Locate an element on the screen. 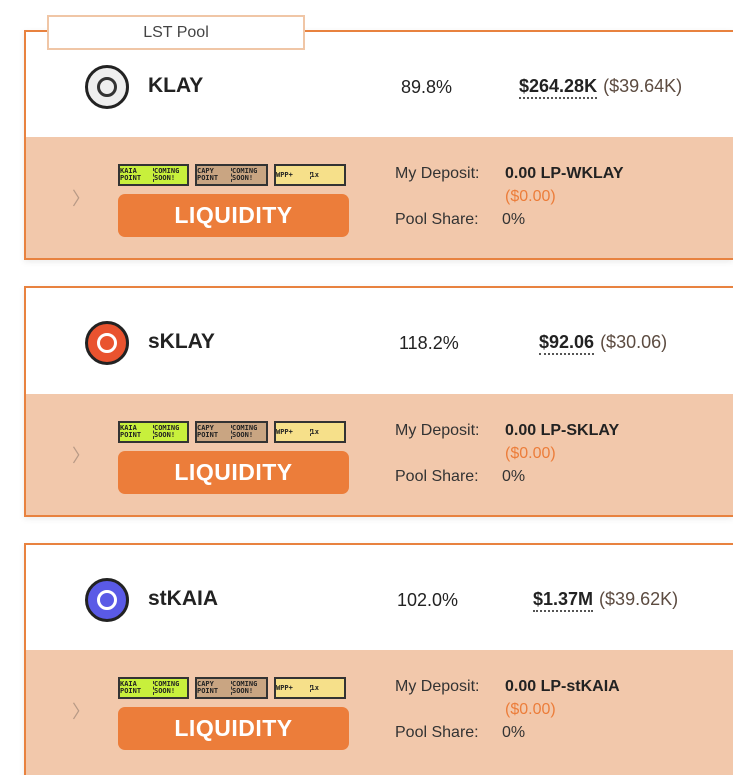 The width and height of the screenshot is (733, 775). pool-group-tag: LST Pool is located at coordinates (176, 32).